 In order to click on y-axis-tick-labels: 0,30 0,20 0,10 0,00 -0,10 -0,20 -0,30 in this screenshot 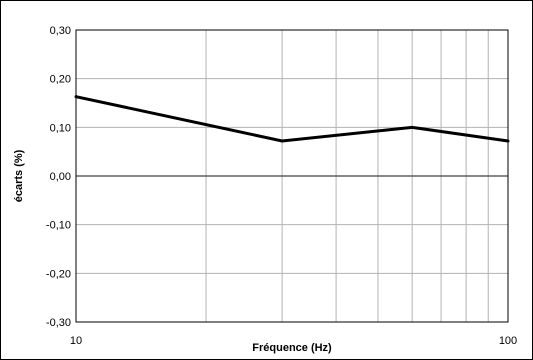, I will do `click(58, 177)`.